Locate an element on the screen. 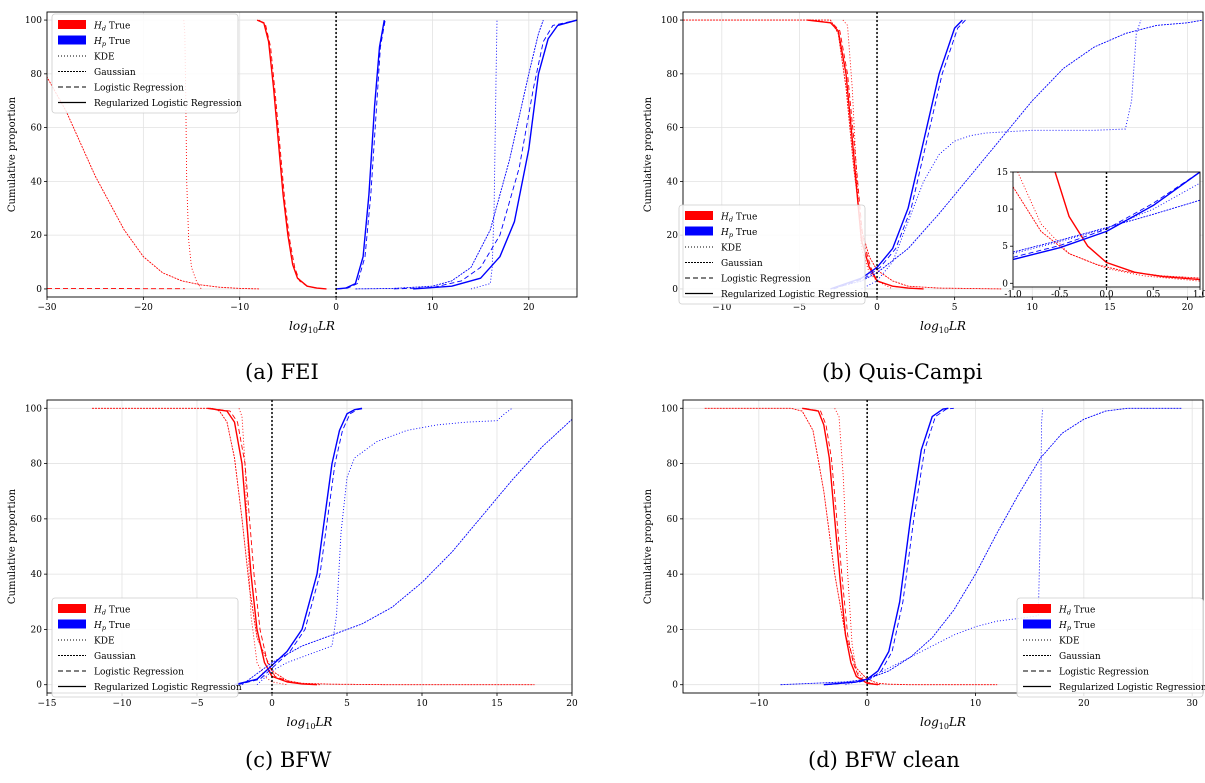 The image size is (1205, 783). panel-b-inset-frame is located at coordinates (1106, 229).